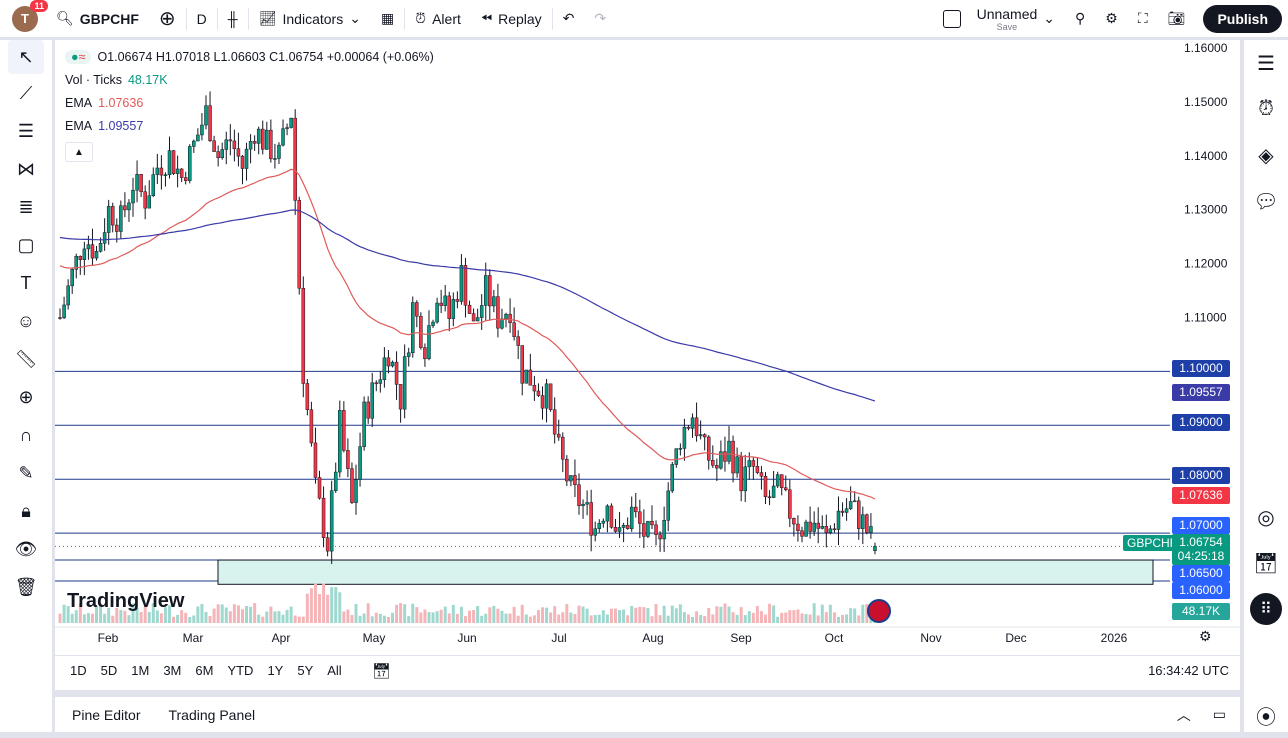 This screenshot has width=1288, height=738. What do you see at coordinates (26, 548) in the screenshot?
I see `eye-icon: 👁︎` at bounding box center [26, 548].